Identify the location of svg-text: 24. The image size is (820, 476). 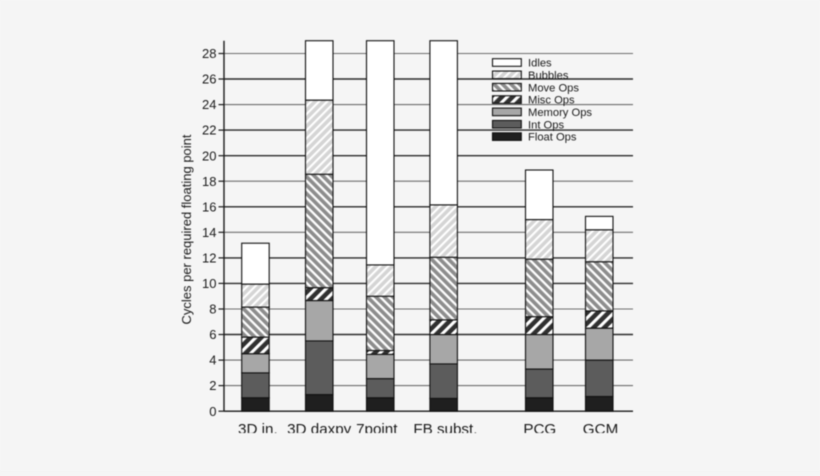
(209, 104).